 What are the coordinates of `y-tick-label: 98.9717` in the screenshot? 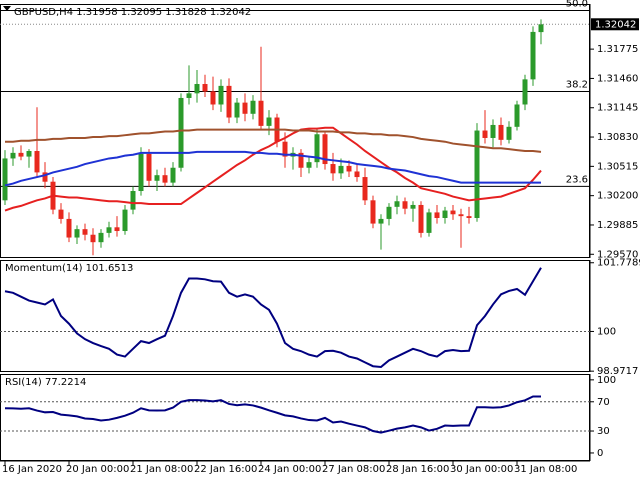 It's located at (617, 371).